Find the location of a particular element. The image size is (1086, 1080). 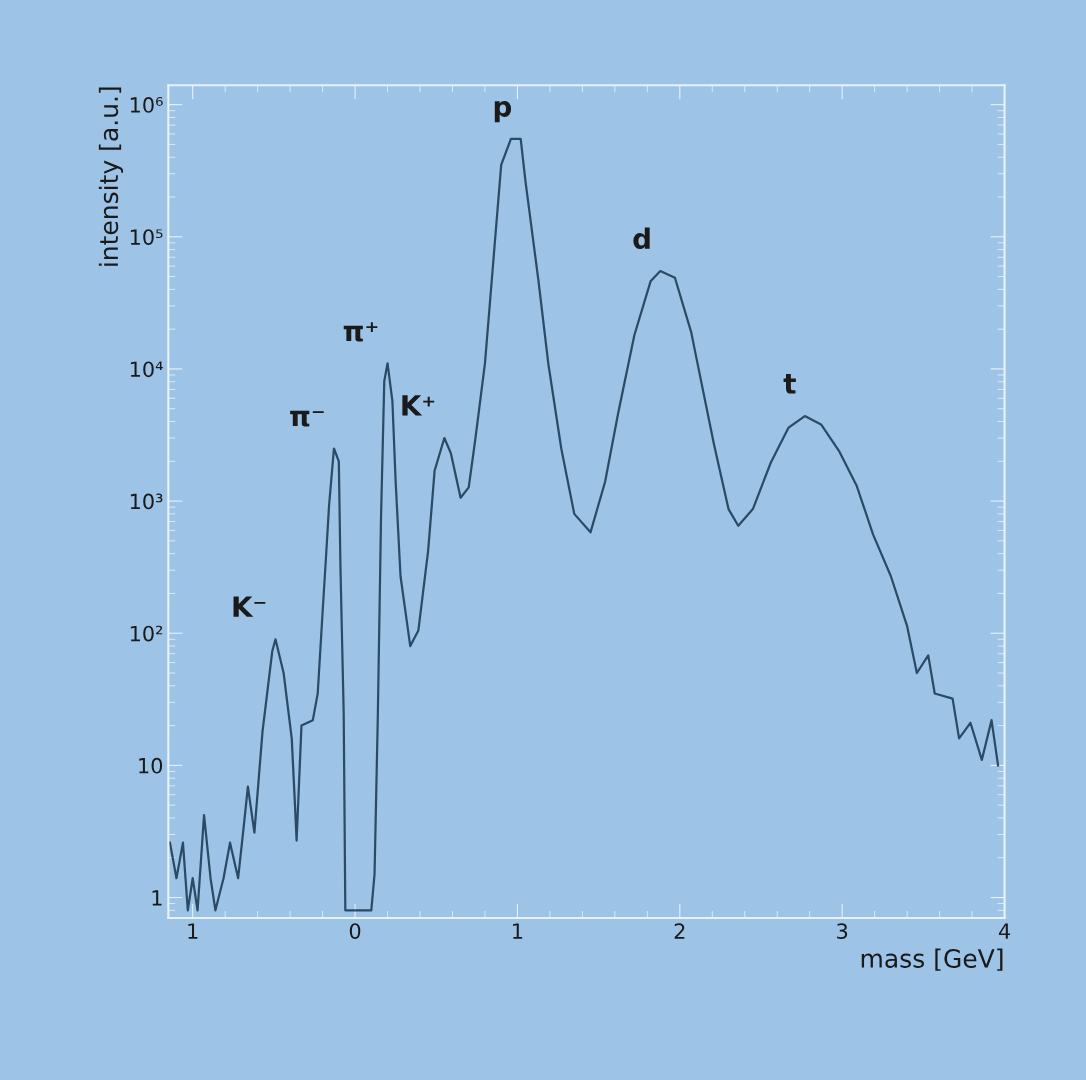

y-tick-label: 10⁴ is located at coordinates (146, 369).